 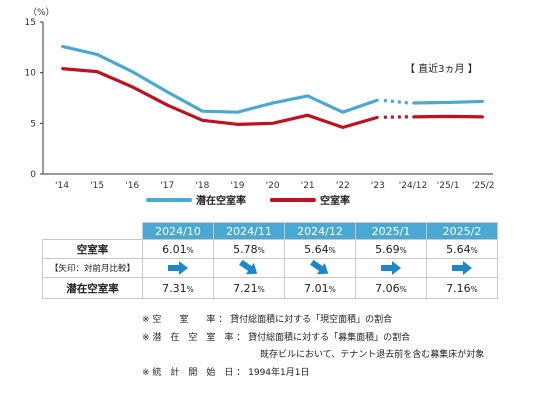 What do you see at coordinates (174, 288) in the screenshot?
I see `potential-rate-value: 7.31` at bounding box center [174, 288].